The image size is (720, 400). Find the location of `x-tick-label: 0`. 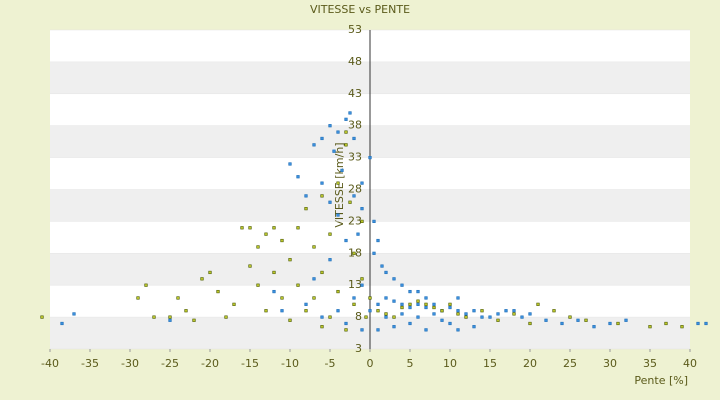

x-tick-label: 0 is located at coordinates (370, 363).